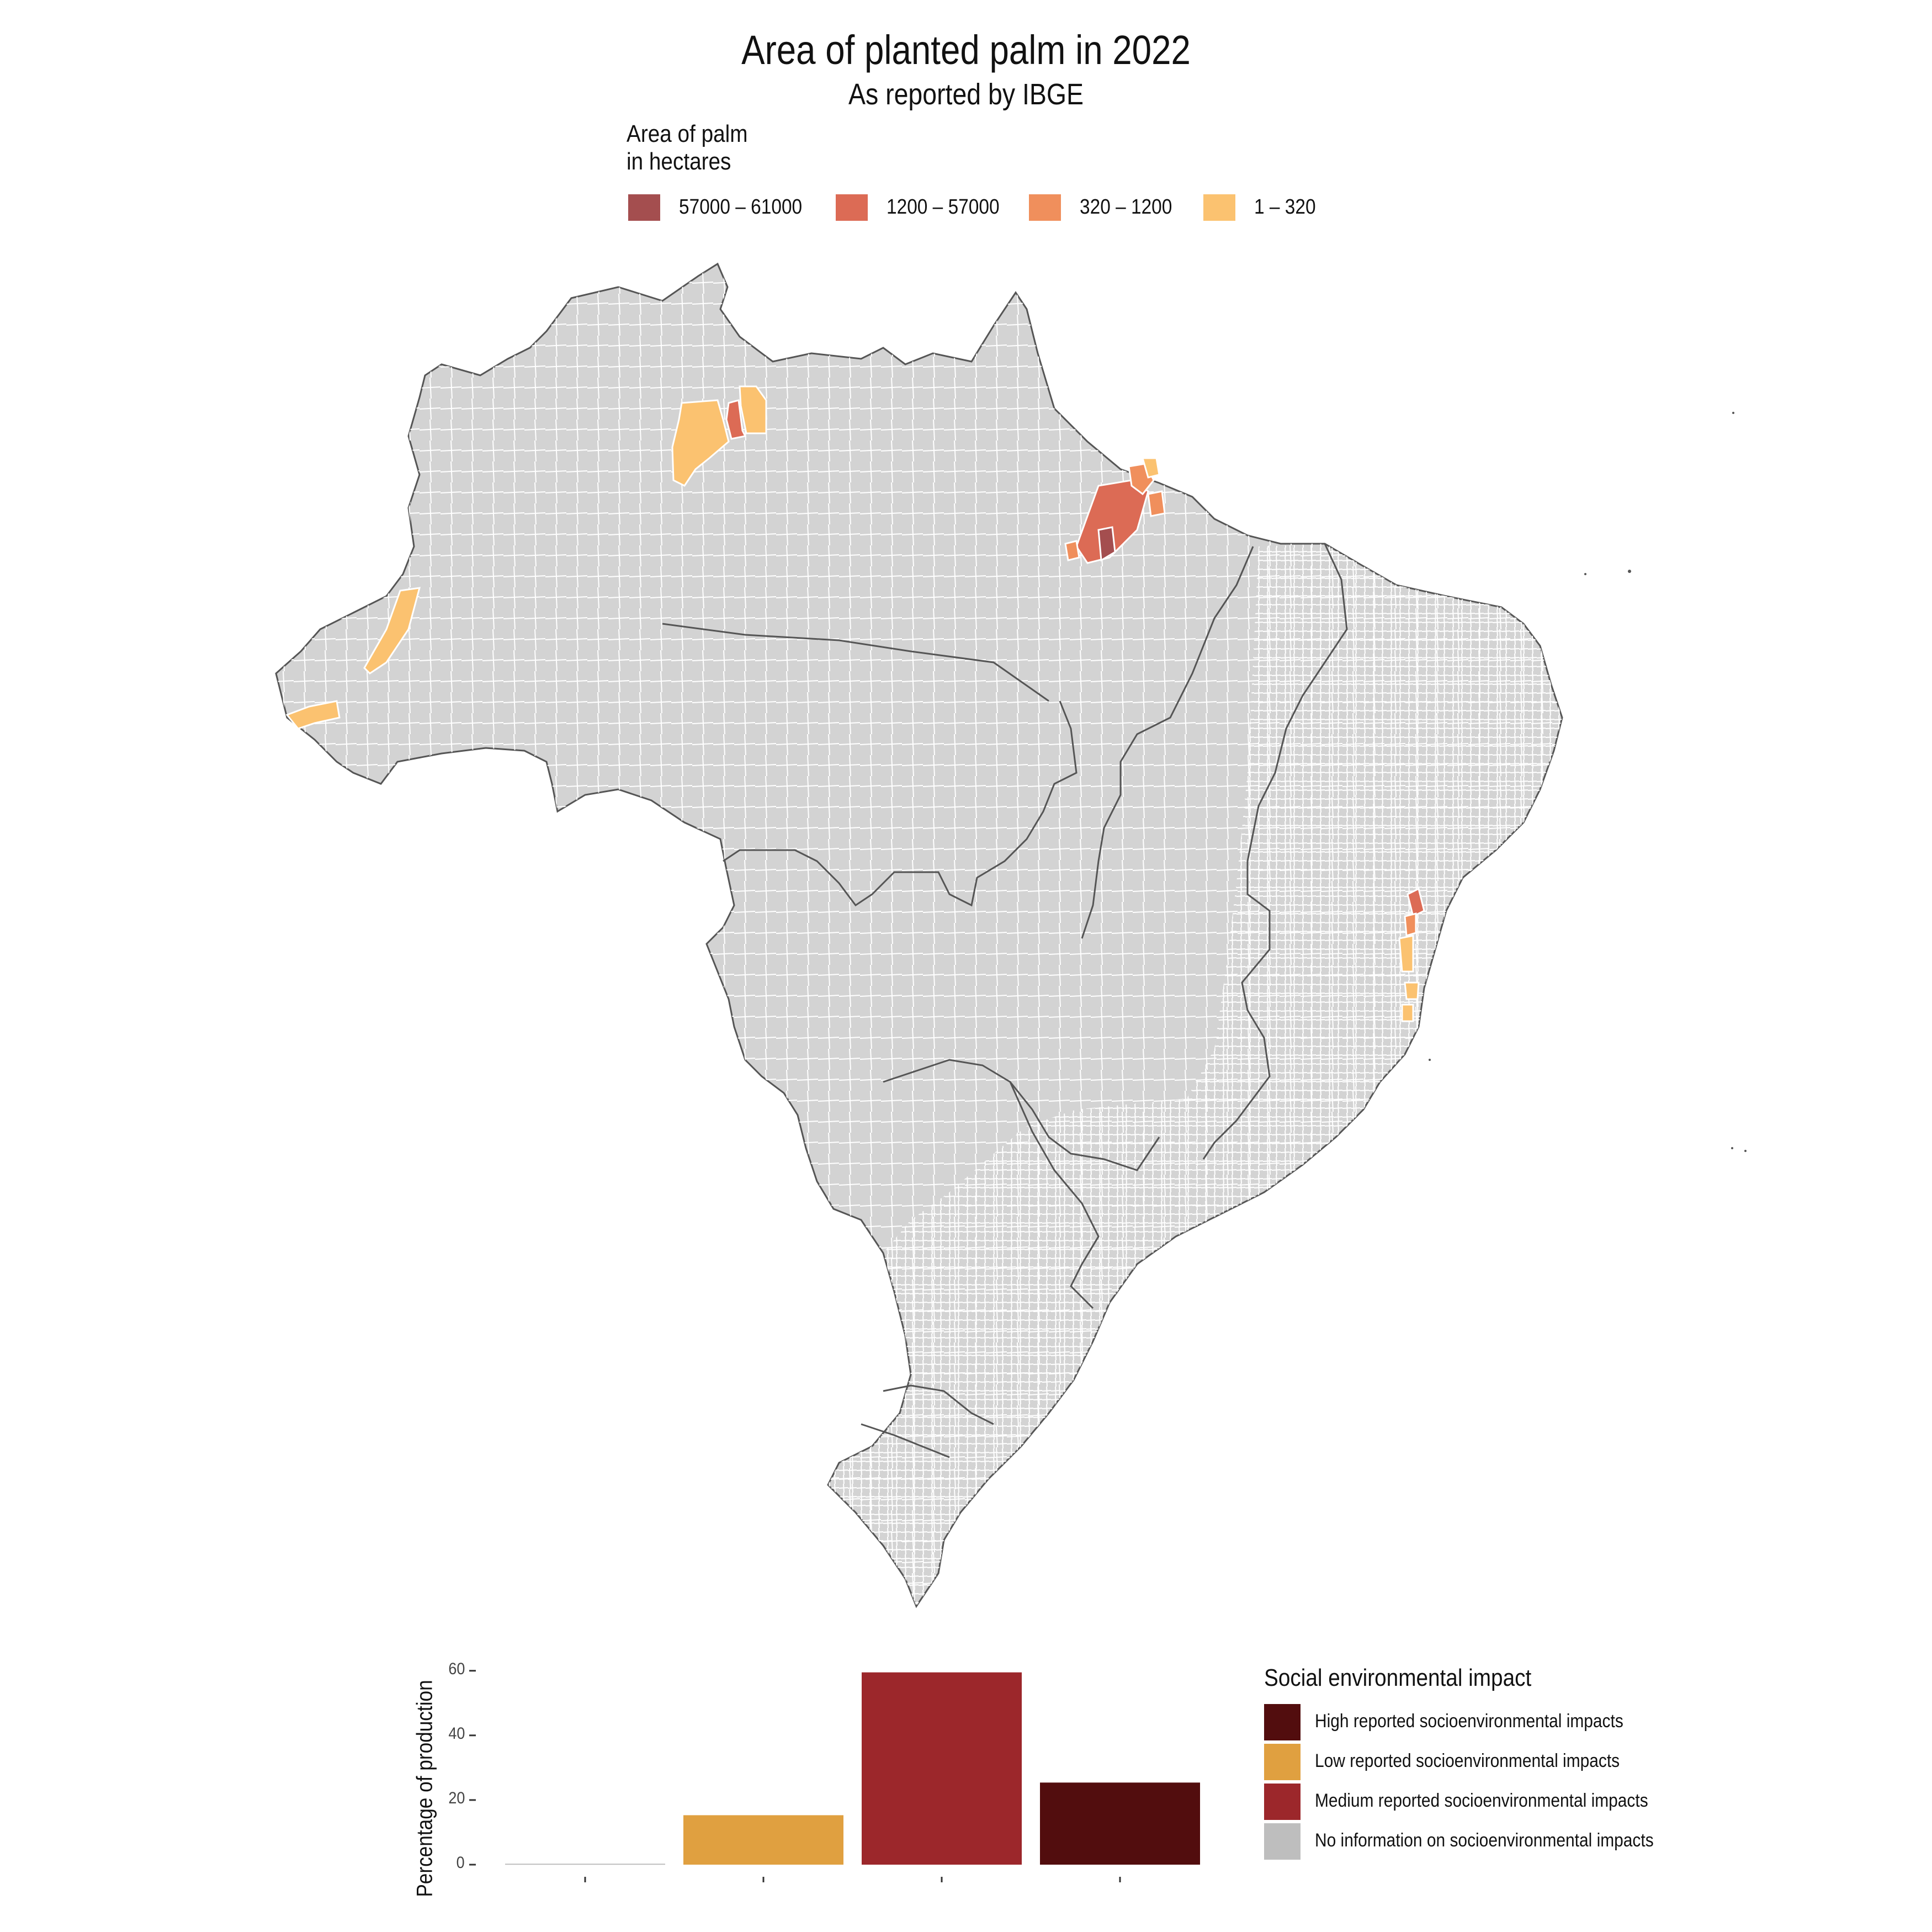 This screenshot has height=1932, width=1932. What do you see at coordinates (456, 1669) in the screenshot?
I see `y-tick-label: 60` at bounding box center [456, 1669].